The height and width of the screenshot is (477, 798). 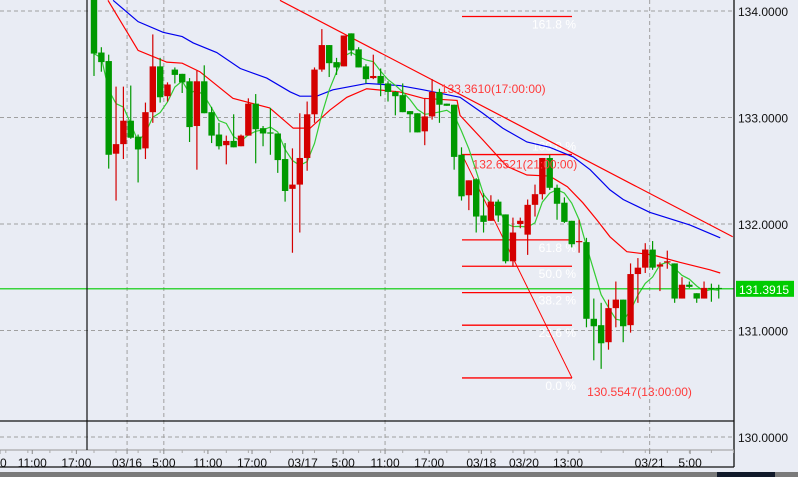 I want to click on x-tick-label: 03/21, so click(x=650, y=463).